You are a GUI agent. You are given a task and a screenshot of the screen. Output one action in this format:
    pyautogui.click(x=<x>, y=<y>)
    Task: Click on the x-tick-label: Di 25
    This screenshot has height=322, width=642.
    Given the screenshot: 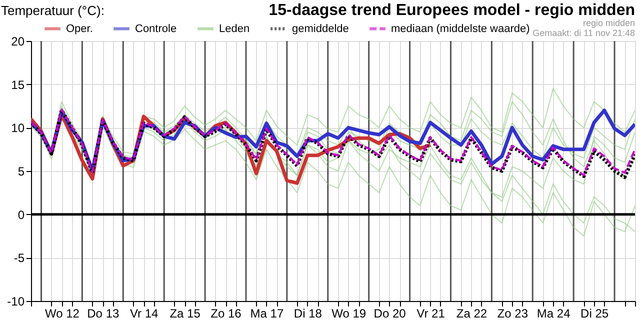 What is the action you would take?
    pyautogui.click(x=594, y=313)
    